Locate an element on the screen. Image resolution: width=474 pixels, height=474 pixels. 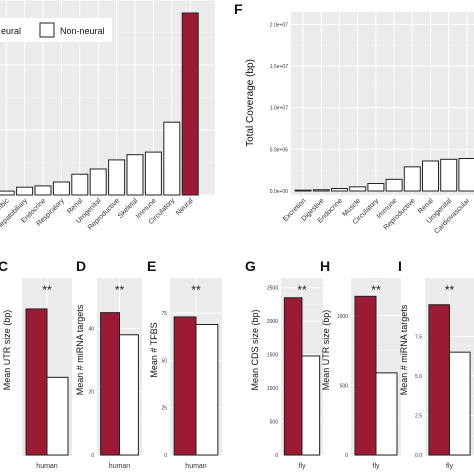
panel-i-plot: 0.0 2.5 5.0 7.5 ** fly is located at coordinates (444, 374).